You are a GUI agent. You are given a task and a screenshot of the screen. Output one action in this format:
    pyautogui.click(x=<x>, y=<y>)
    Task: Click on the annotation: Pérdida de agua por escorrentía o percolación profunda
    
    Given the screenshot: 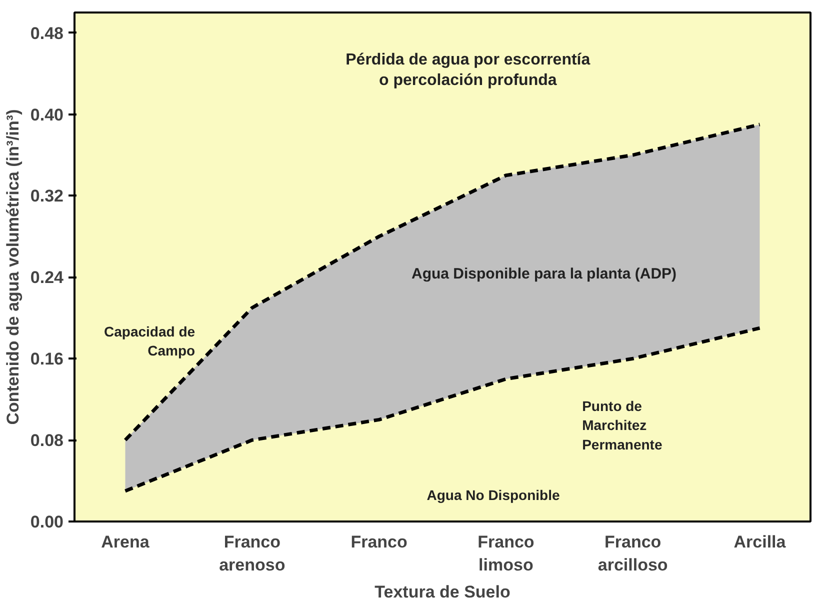 What is the action you would take?
    pyautogui.click(x=468, y=70)
    